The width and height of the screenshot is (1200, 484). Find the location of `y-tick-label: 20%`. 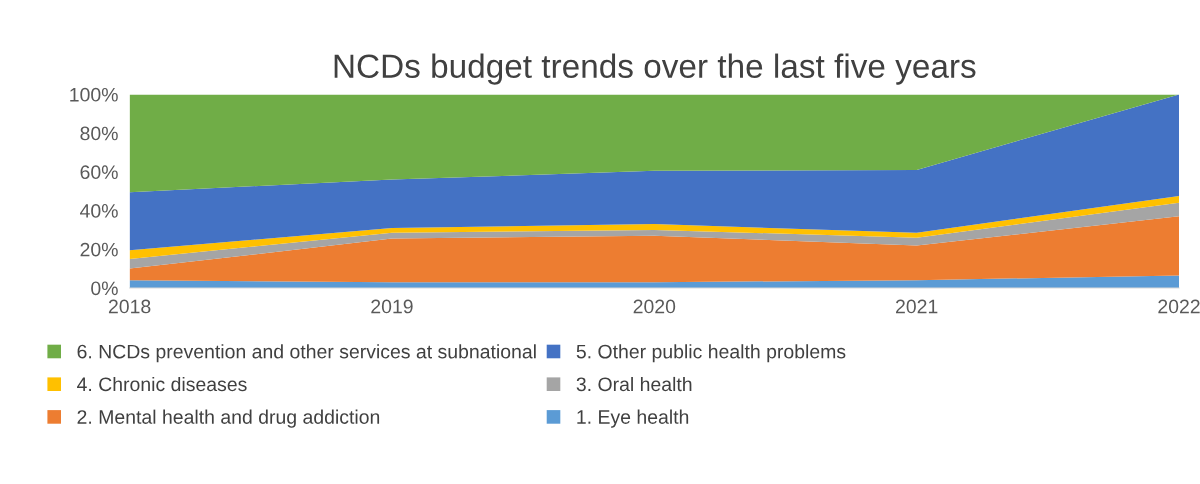

y-tick-label: 20% is located at coordinates (99, 249).